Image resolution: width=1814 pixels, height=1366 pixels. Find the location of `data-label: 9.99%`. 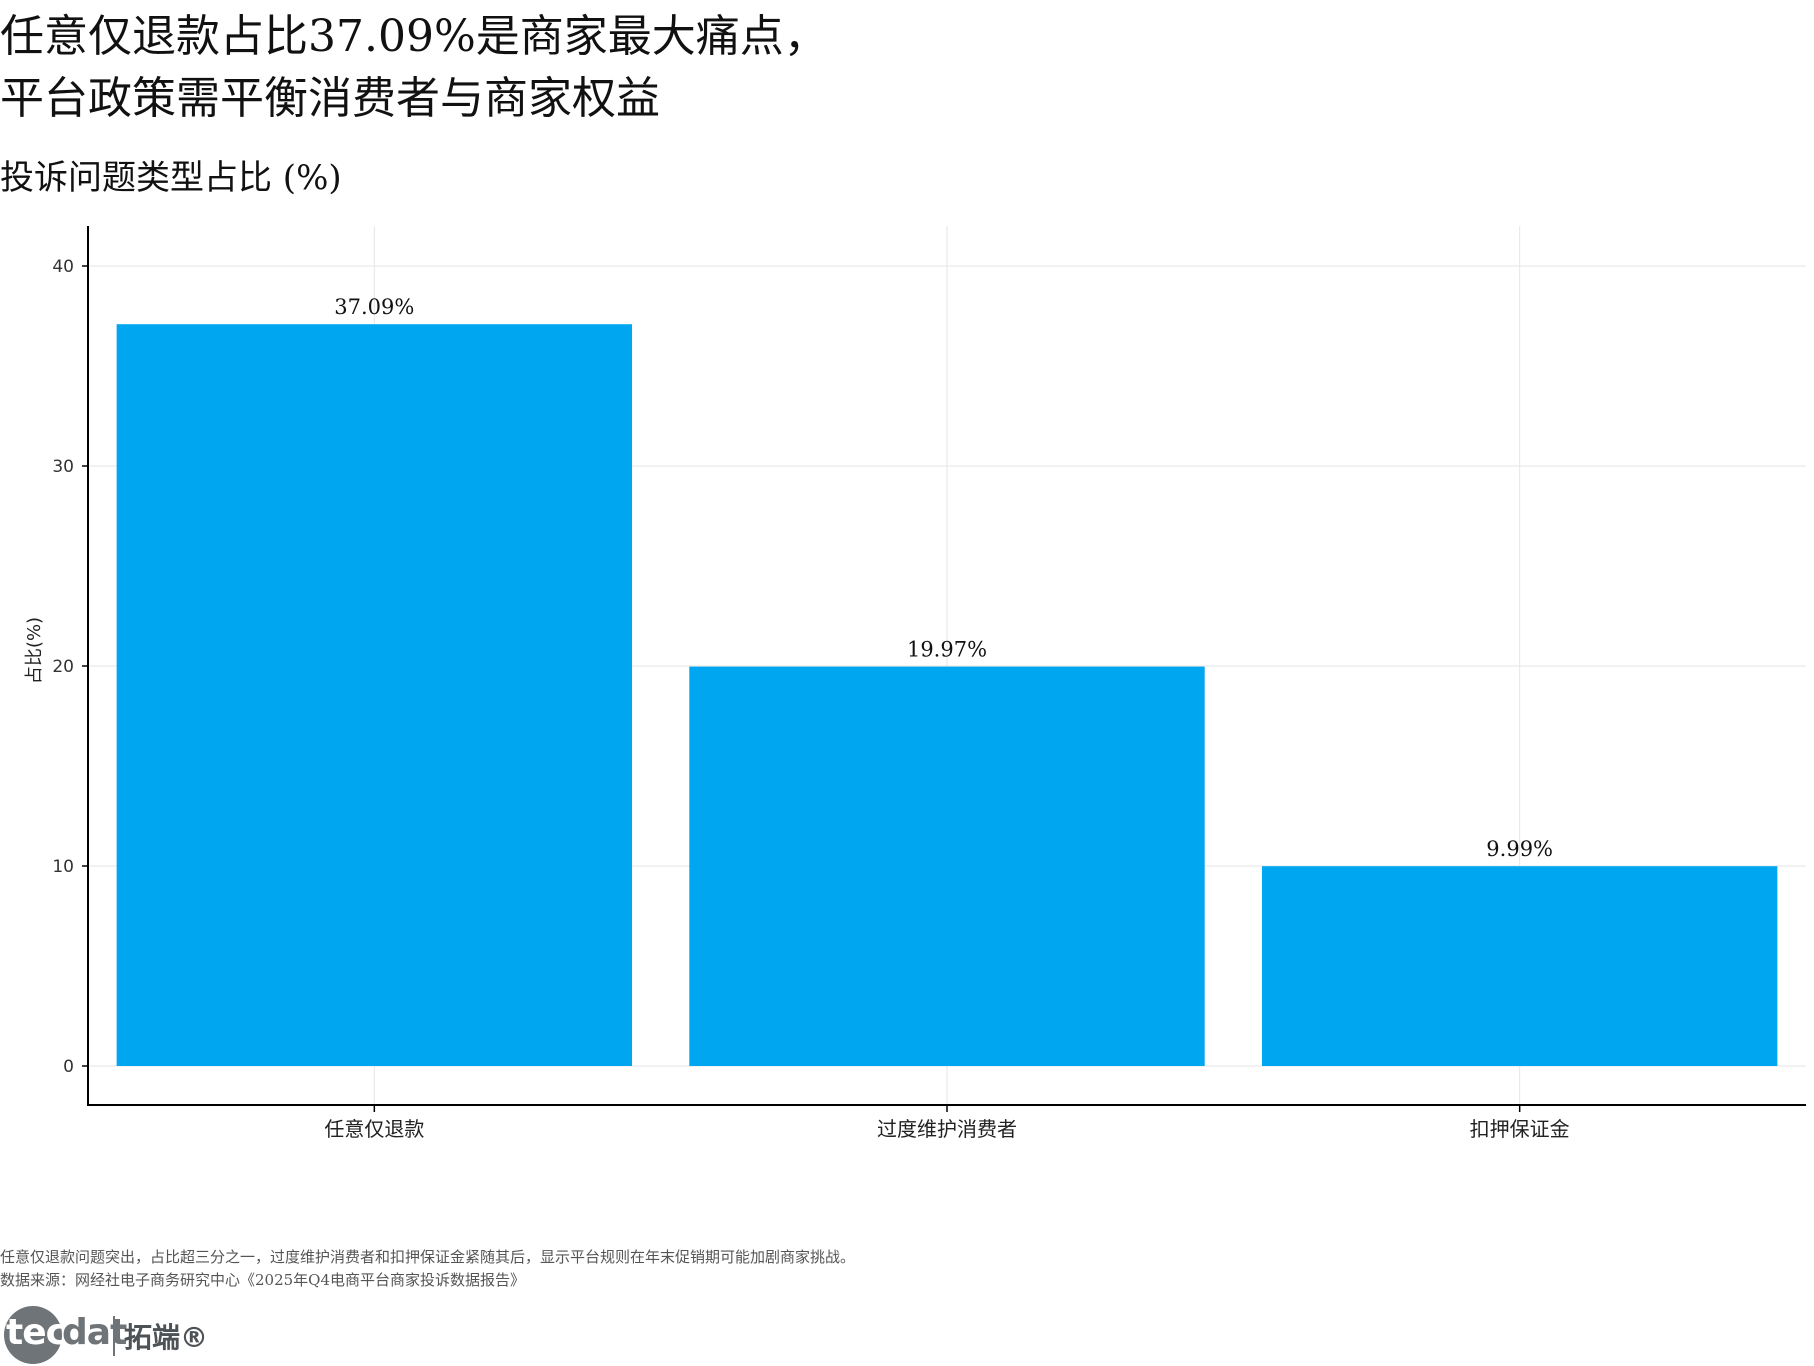

data-label: 9.99% is located at coordinates (1519, 849).